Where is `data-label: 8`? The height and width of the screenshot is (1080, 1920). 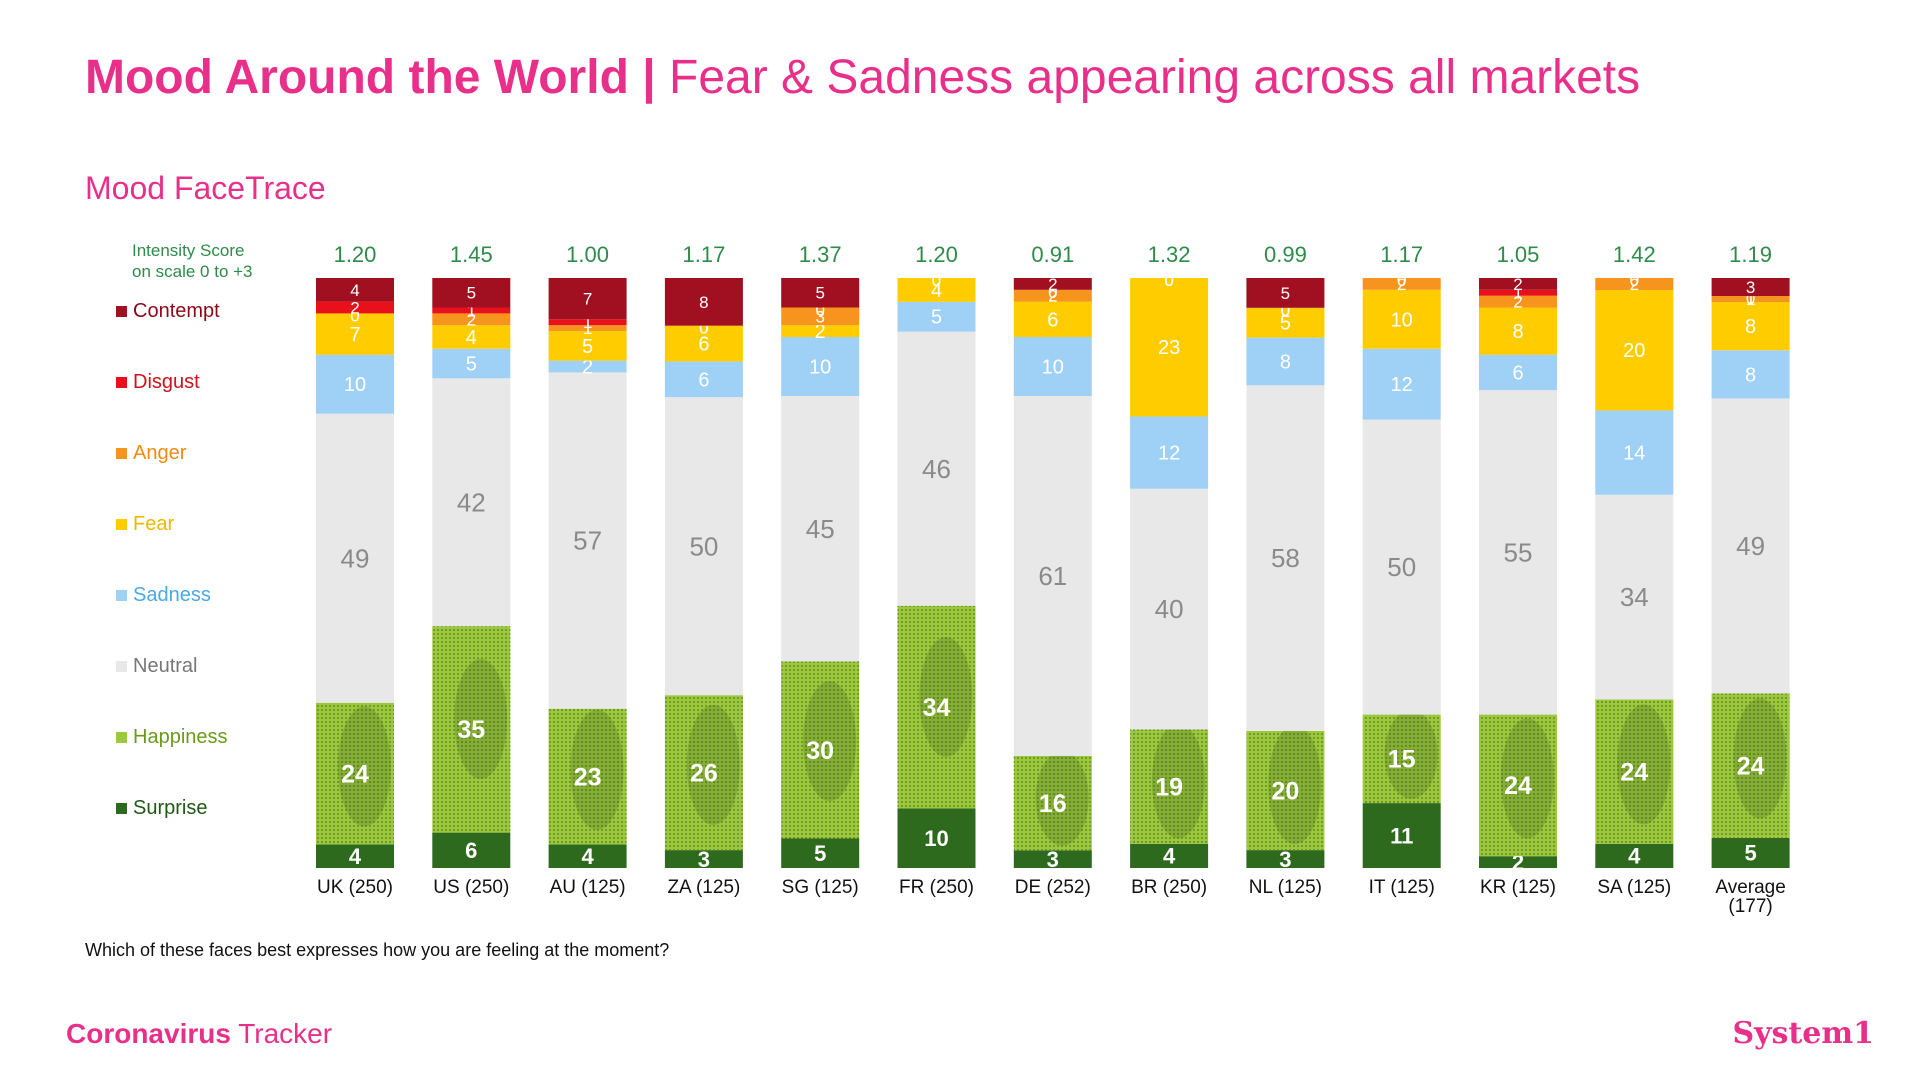 data-label: 8 is located at coordinates (1750, 327).